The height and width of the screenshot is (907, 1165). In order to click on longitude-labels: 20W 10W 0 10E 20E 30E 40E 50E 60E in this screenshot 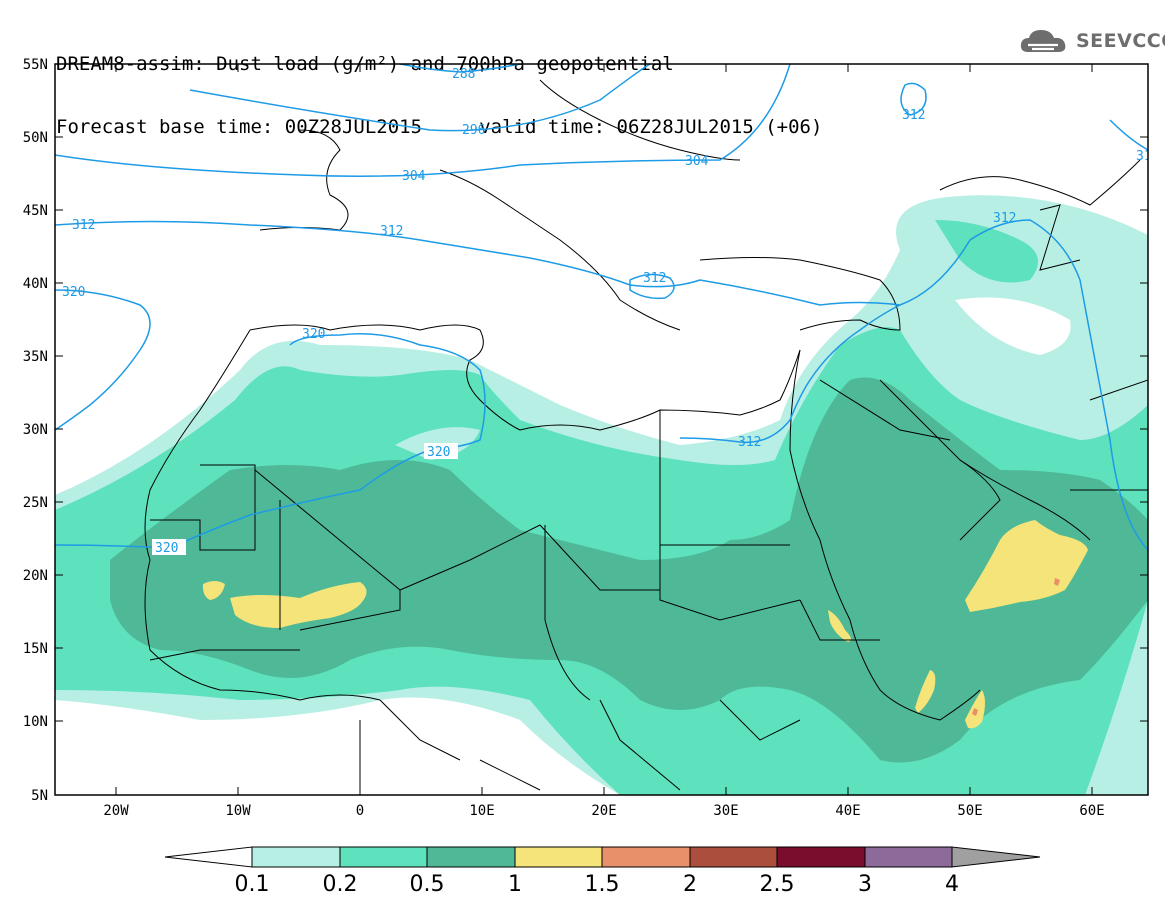, I will do `click(603, 811)`.